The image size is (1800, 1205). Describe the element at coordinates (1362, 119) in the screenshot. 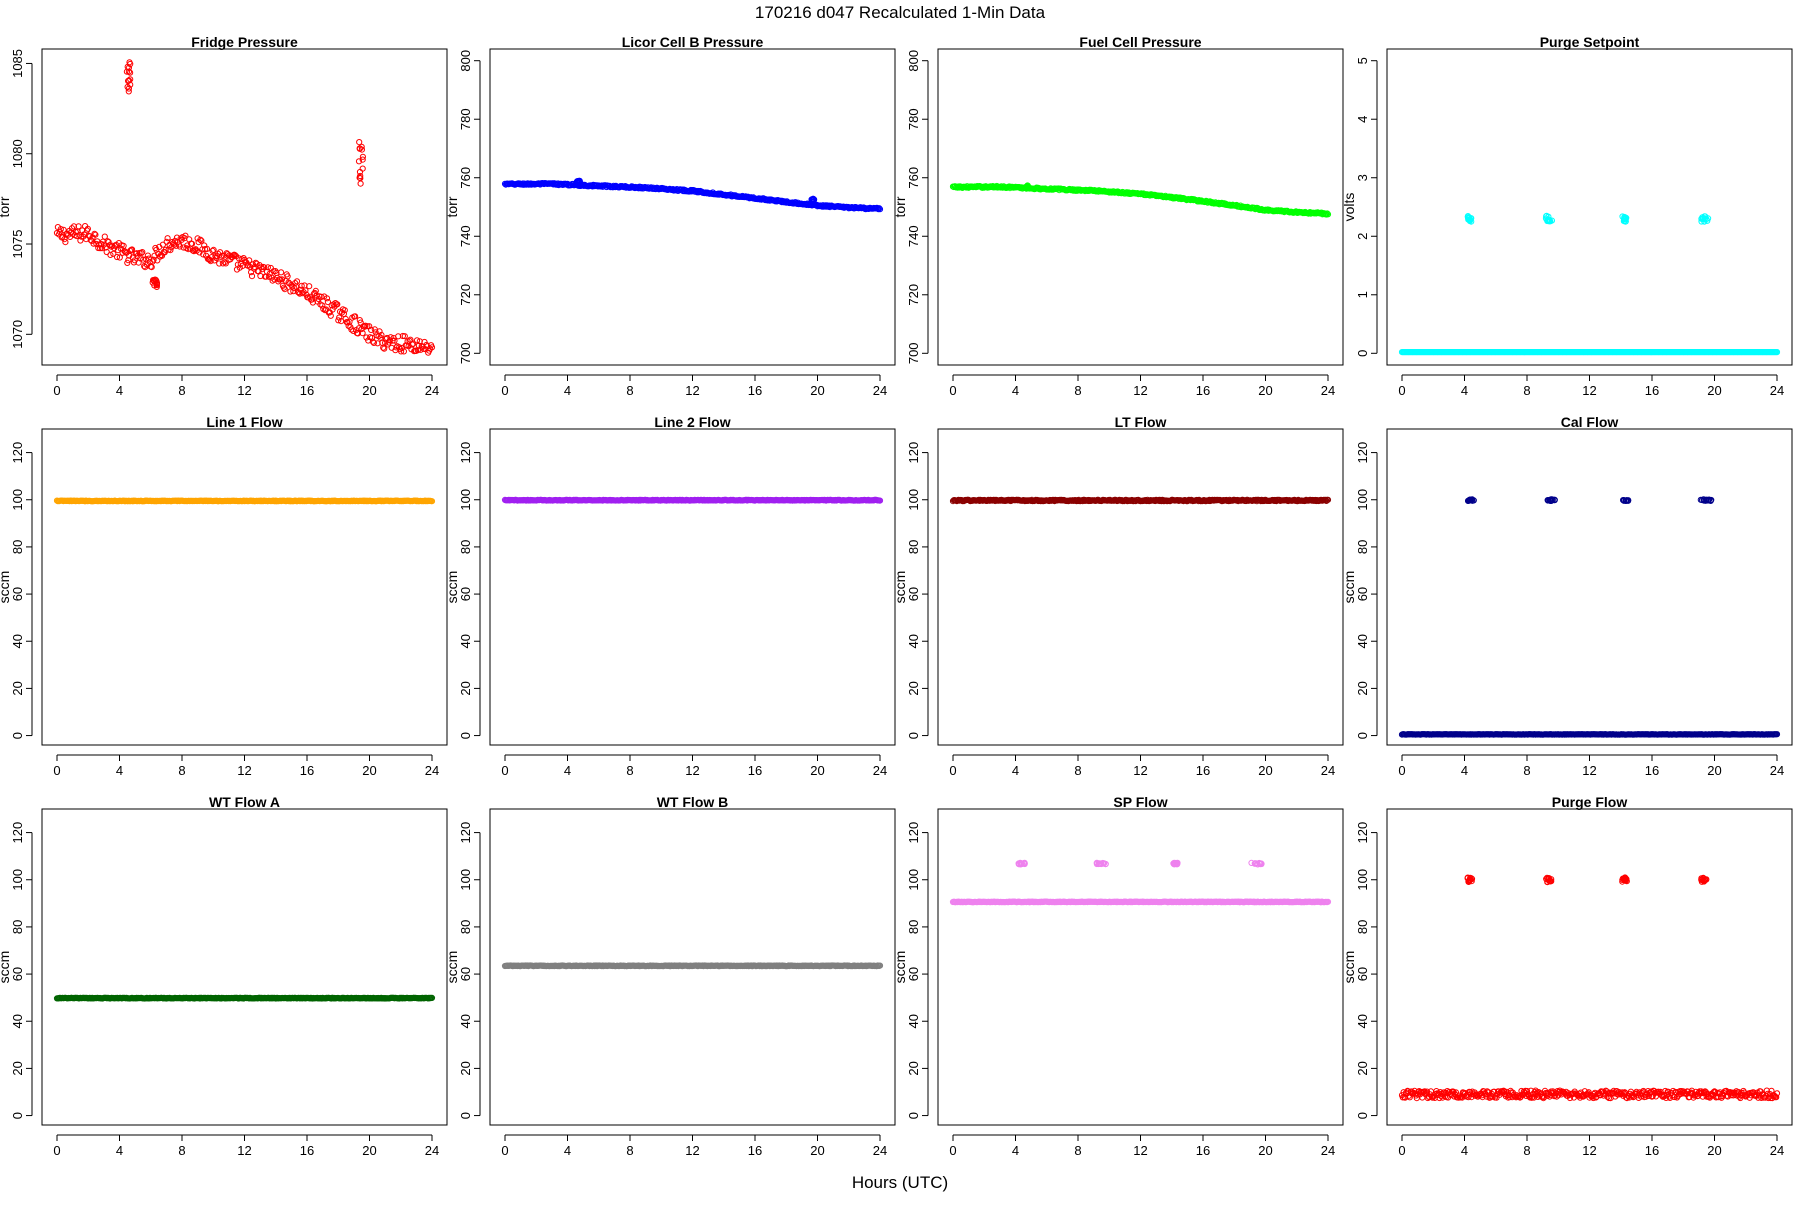

I see `y-tick-label: 4` at that location.